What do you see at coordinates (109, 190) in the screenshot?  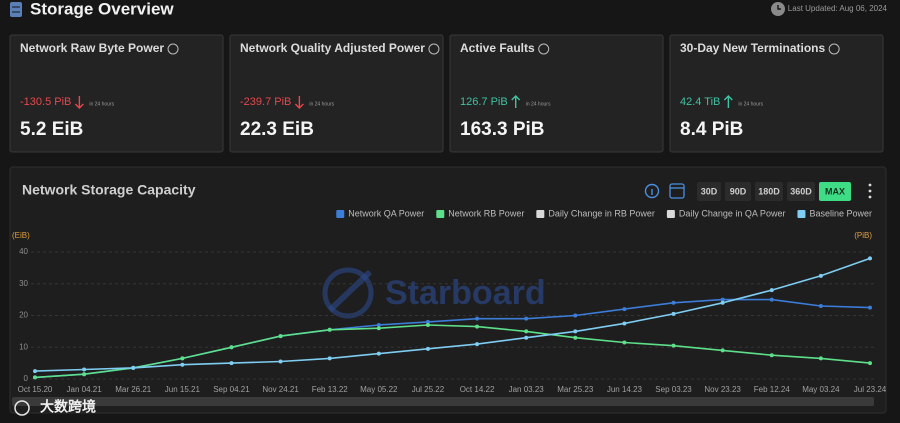 I see `chart-title: Network Storage Capacity` at bounding box center [109, 190].